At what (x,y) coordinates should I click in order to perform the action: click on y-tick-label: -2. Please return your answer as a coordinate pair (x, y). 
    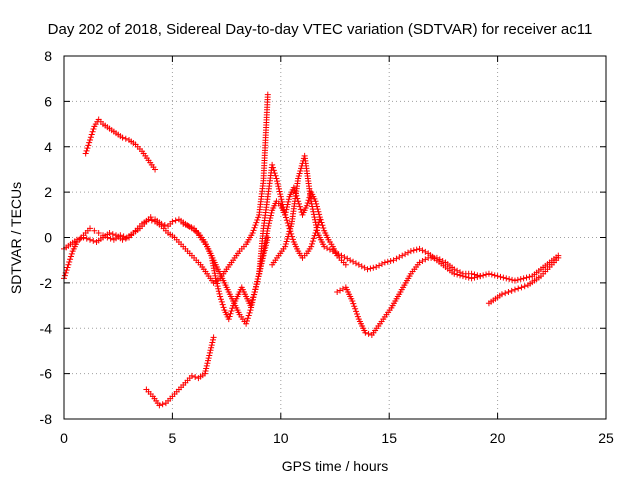
    Looking at the image, I should click on (46, 283).